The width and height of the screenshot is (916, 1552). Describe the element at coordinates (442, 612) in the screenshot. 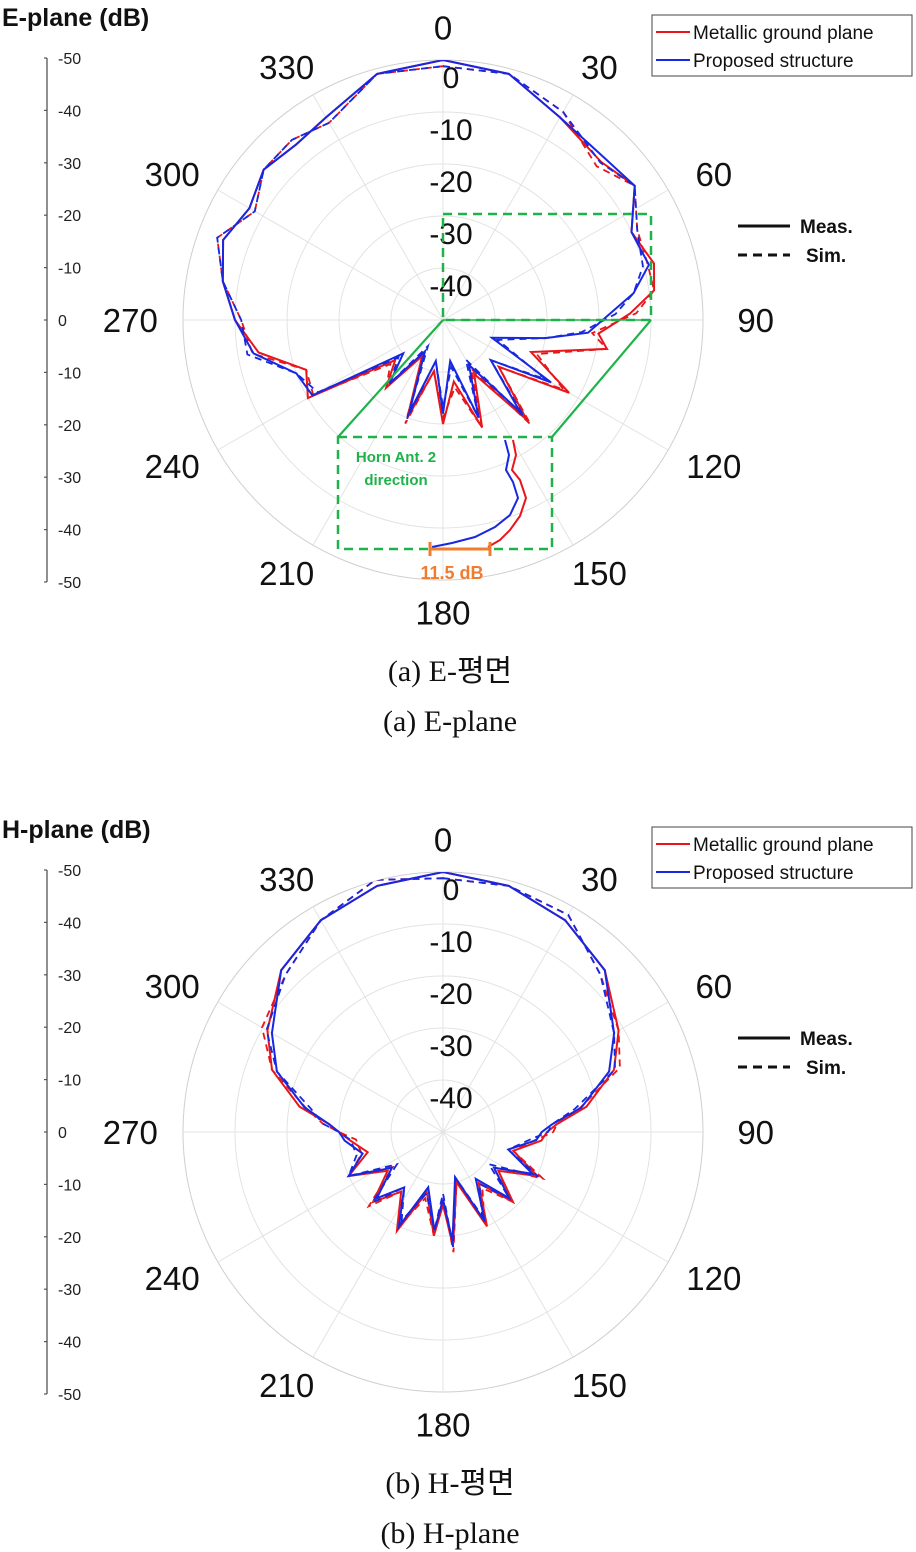

I see `angle-tick-label: 180` at that location.